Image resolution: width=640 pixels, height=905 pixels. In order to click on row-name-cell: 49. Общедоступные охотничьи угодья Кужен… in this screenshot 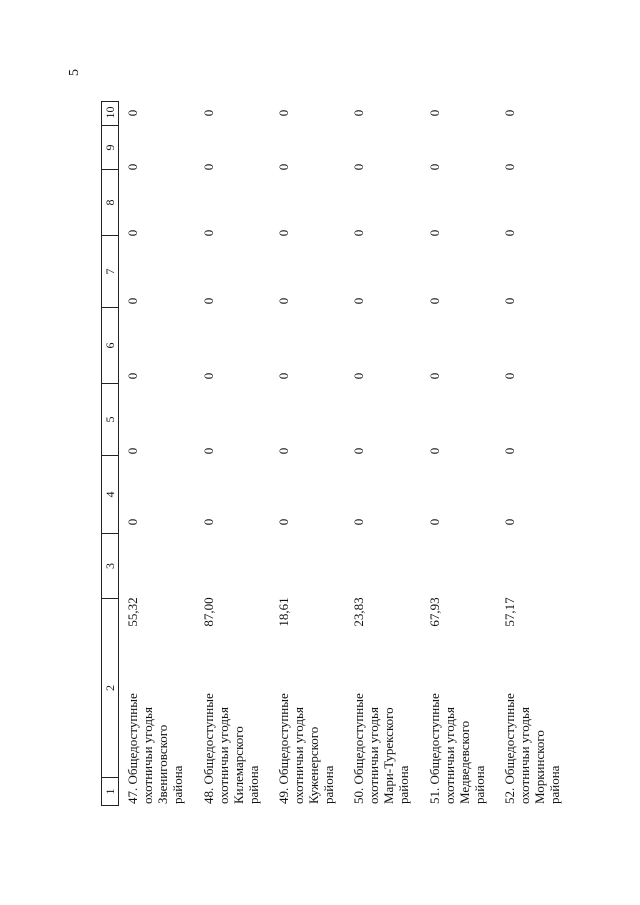, I will do `click(306, 724)`.